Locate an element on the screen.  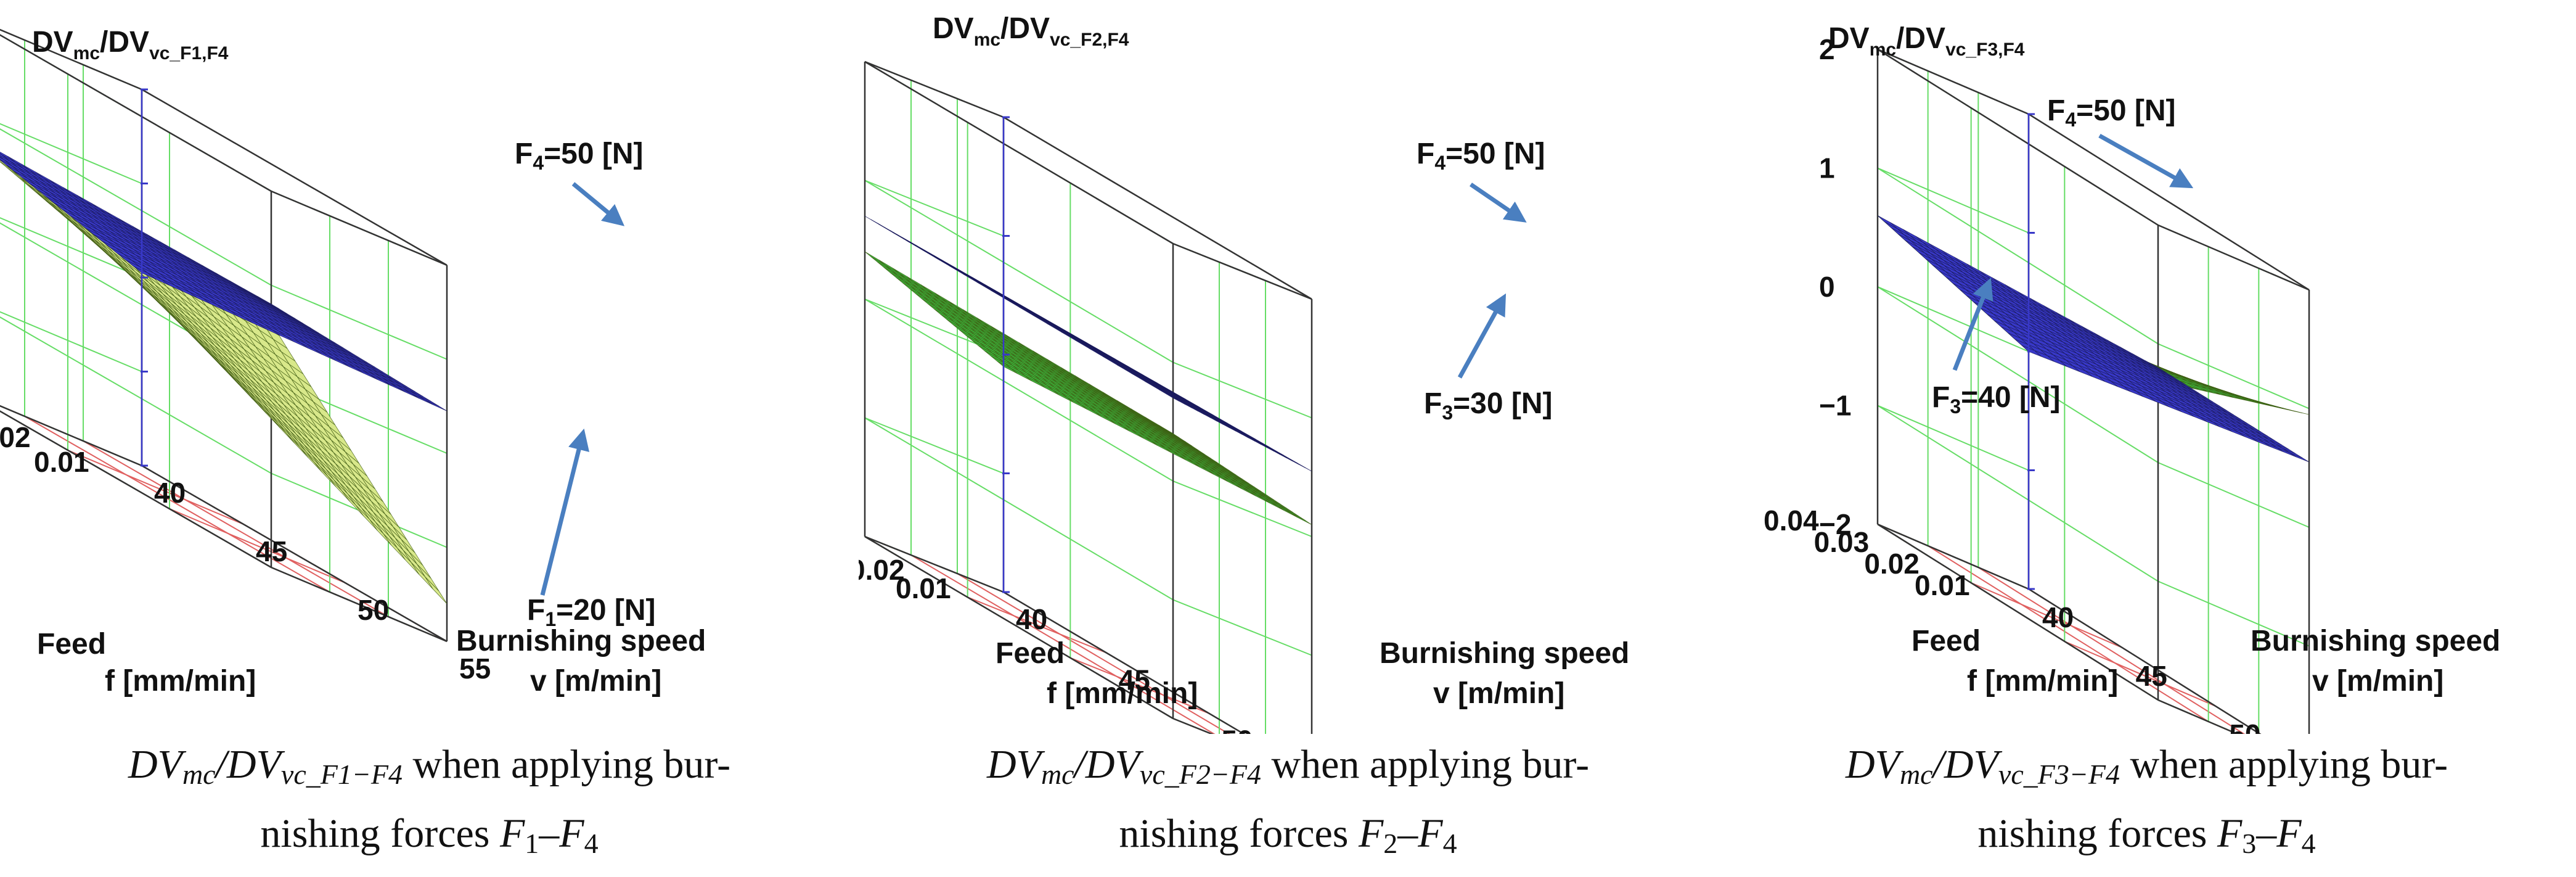
z-axis-label: DVmc/DVvc_F1,F4 is located at coordinates (130, 45).